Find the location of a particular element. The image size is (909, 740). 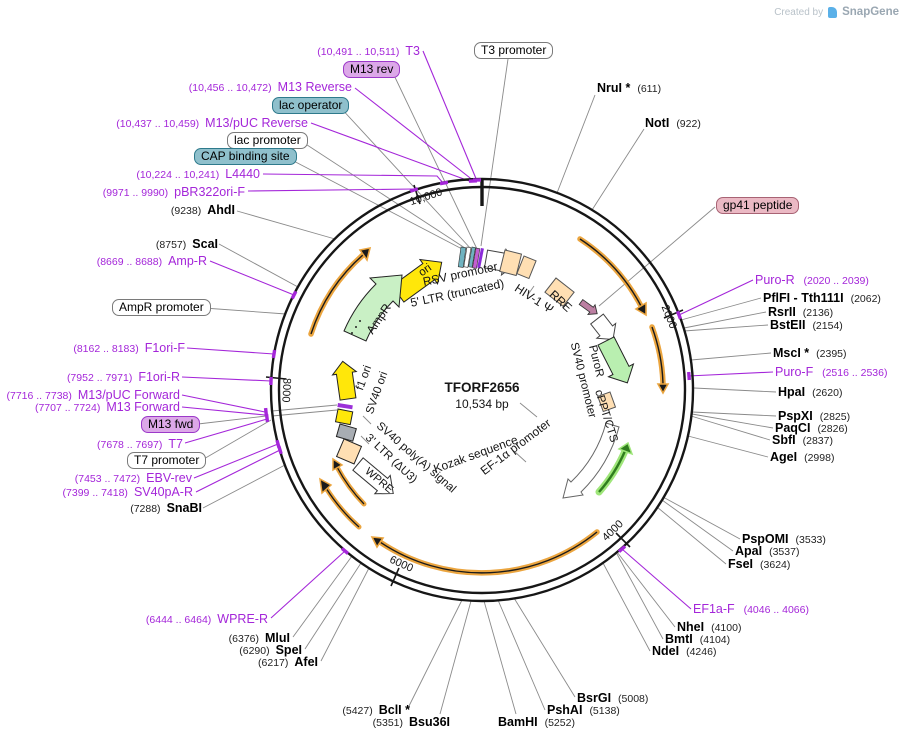

enzyme-label-bsrgi: BsrGI (5008) is located at coordinates (613, 698).